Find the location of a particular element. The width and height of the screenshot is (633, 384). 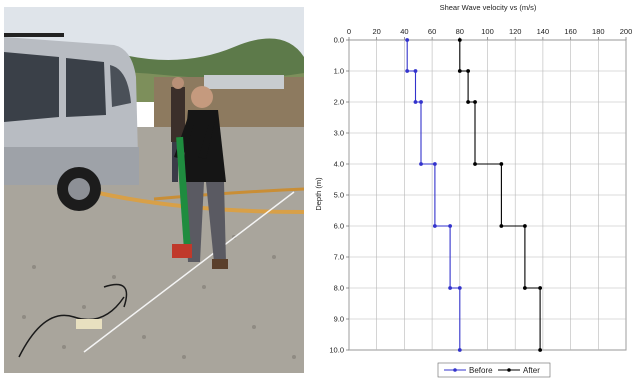

y-tick-label: 8.0 is located at coordinates (339, 288).